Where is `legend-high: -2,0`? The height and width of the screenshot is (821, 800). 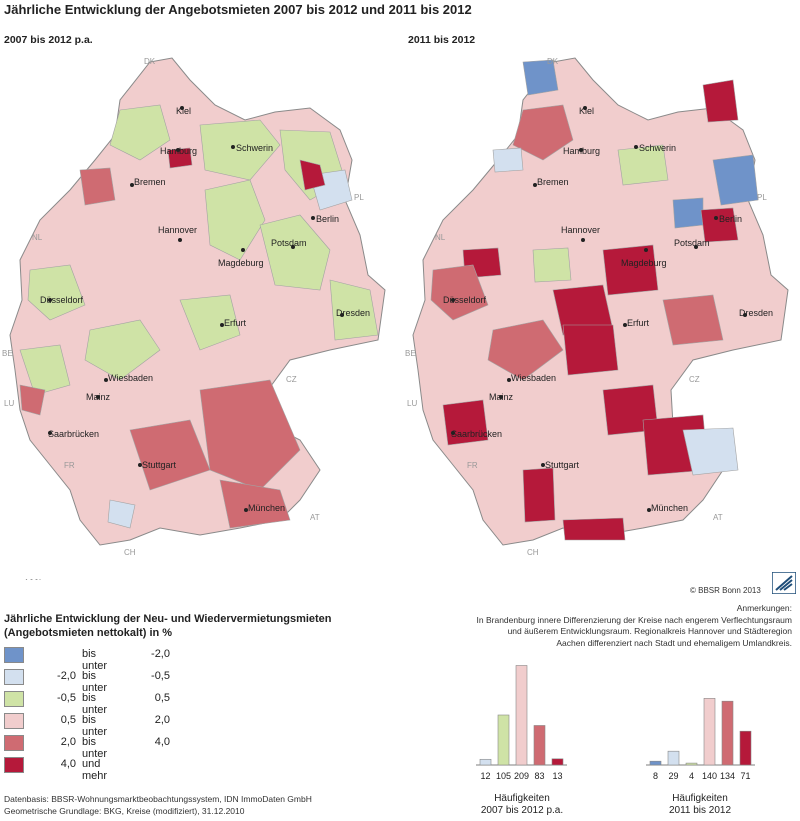 legend-high: -2,0 is located at coordinates (160, 654).